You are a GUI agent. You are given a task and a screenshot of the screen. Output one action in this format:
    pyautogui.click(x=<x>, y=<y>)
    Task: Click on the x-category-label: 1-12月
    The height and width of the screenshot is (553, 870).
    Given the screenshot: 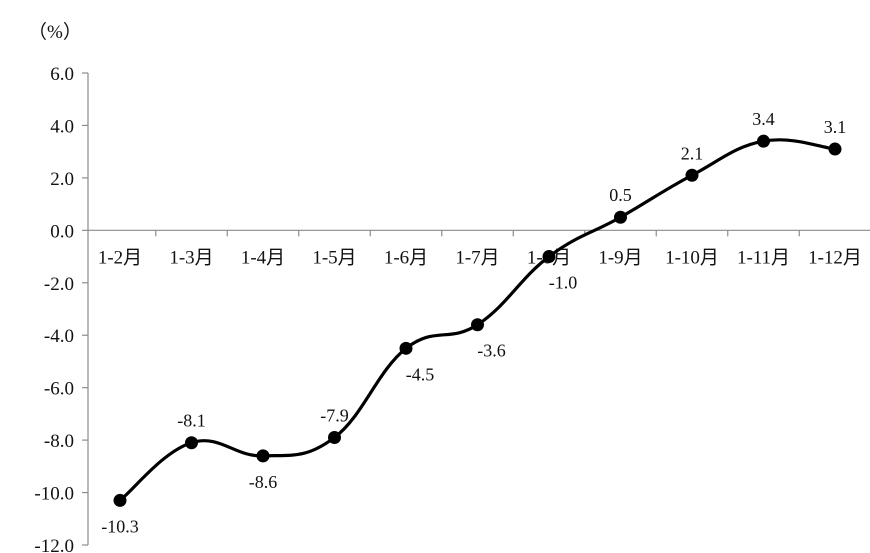 What is the action you would take?
    pyautogui.click(x=835, y=257)
    